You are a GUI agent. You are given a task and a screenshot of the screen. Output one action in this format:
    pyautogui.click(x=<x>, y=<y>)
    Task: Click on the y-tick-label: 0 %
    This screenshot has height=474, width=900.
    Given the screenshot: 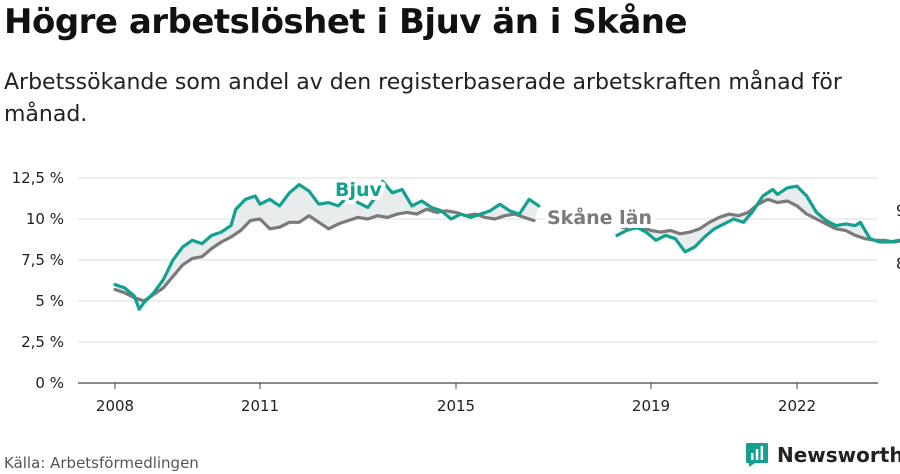 What is the action you would take?
    pyautogui.click(x=49, y=383)
    